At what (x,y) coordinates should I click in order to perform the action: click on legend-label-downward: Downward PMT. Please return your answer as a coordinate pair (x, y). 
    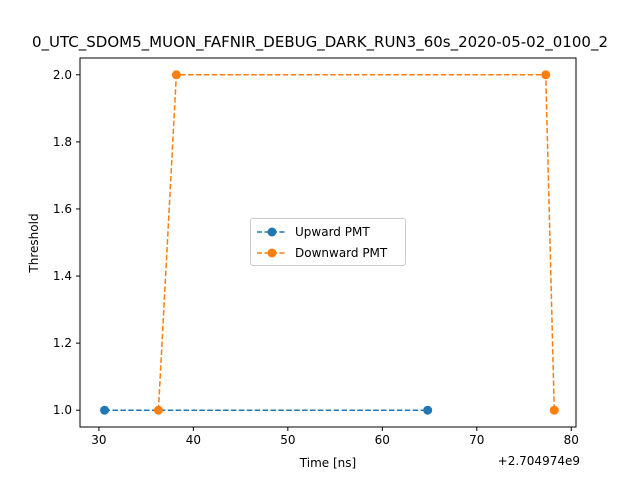
    Looking at the image, I should click on (341, 253).